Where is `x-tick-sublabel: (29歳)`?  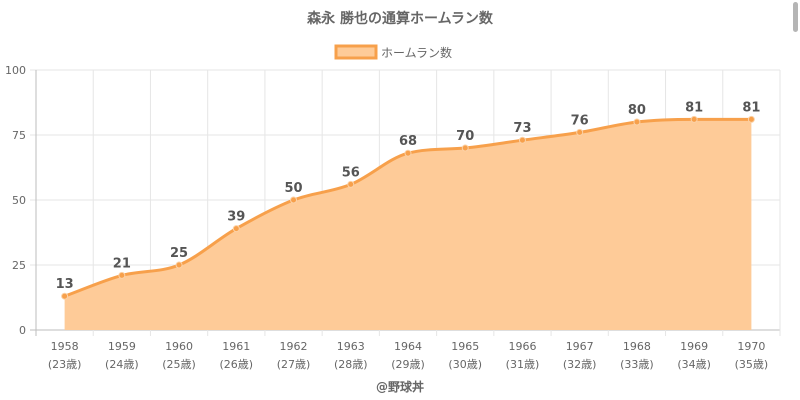 x-tick-sublabel: (29歳) is located at coordinates (408, 364).